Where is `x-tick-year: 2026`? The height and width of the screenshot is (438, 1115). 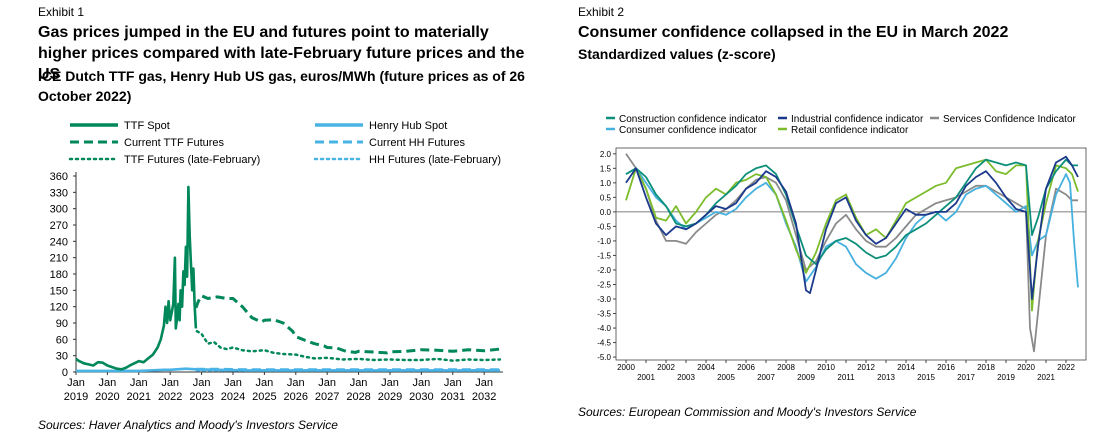 x-tick-year: 2026 is located at coordinates (296, 397).